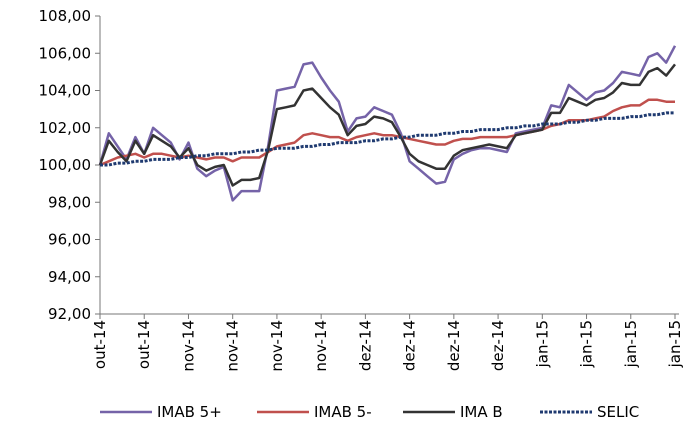 Image resolution: width=688 pixels, height=432 pixels. I want to click on legend-label: IMAB 5+, so click(189, 412).